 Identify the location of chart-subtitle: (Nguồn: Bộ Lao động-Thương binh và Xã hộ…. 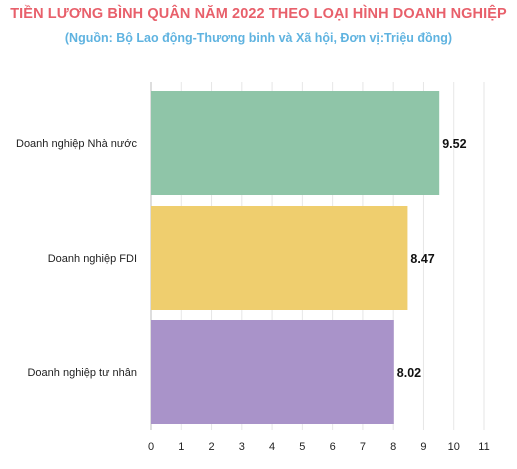
(258, 38).